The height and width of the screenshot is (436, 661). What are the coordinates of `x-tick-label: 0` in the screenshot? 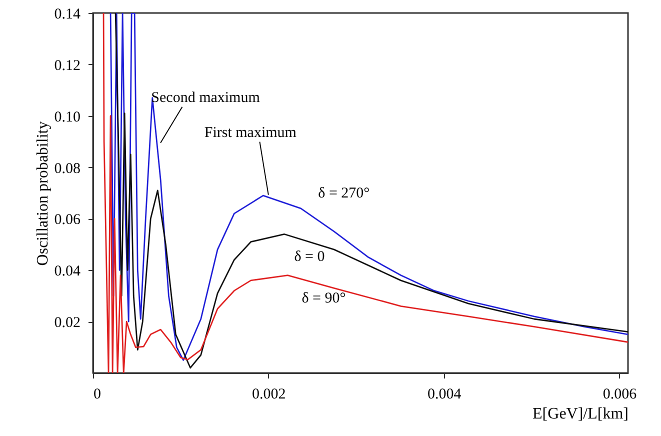 It's located at (97, 394).